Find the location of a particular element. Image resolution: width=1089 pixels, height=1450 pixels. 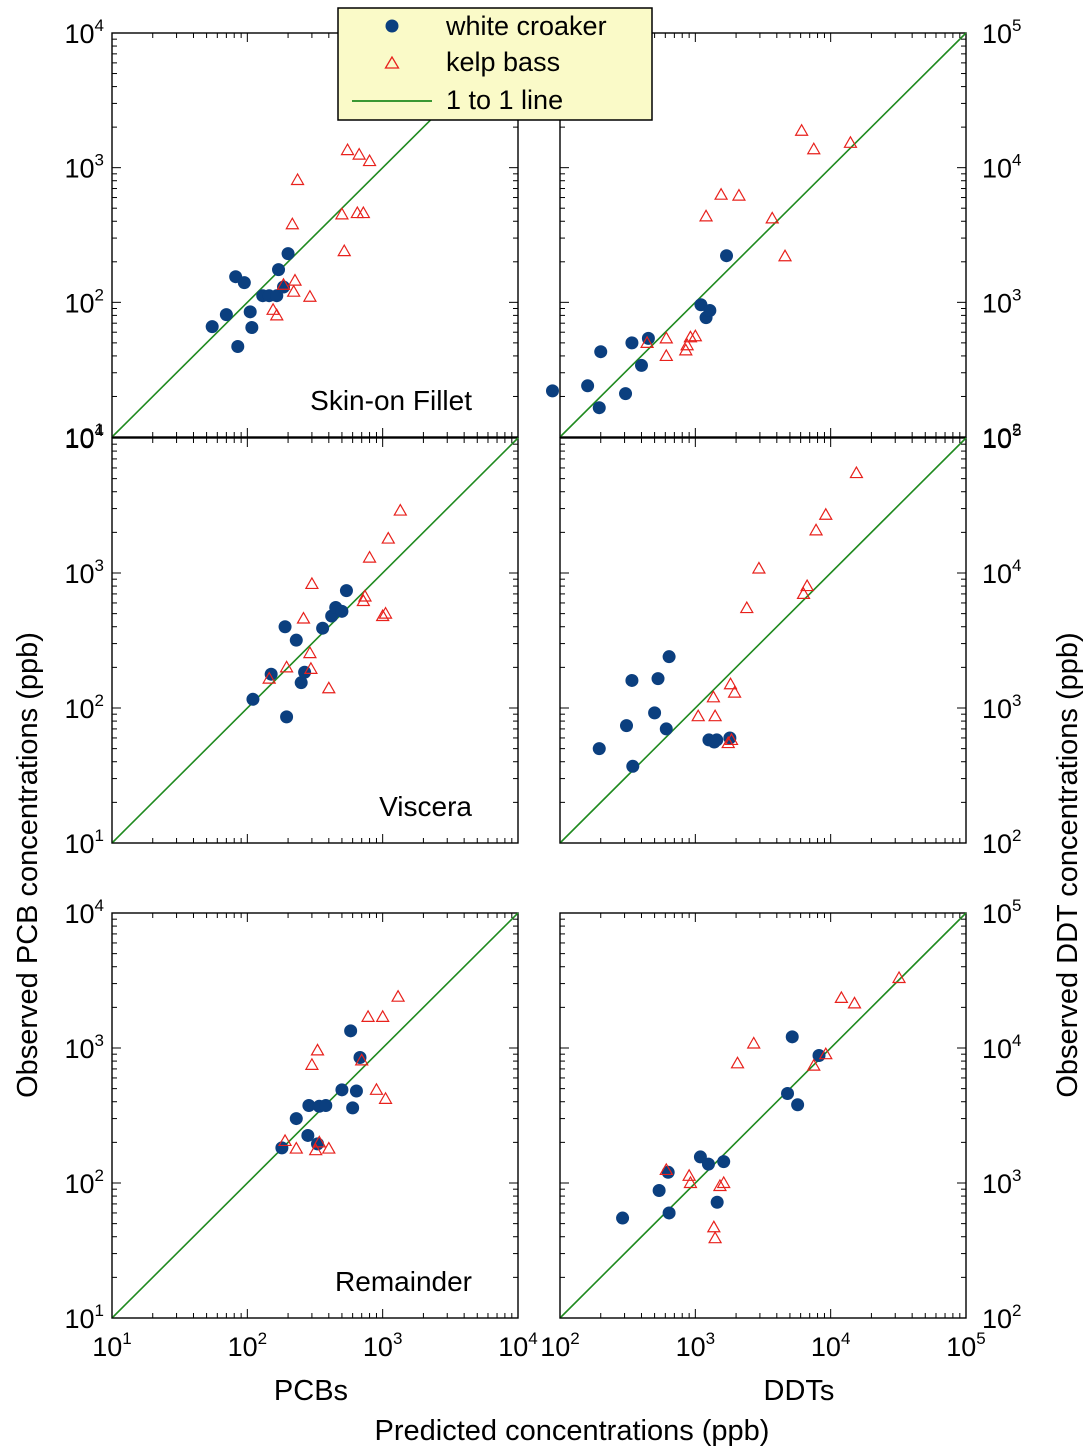

panel-label: Remainder is located at coordinates (403, 1281).